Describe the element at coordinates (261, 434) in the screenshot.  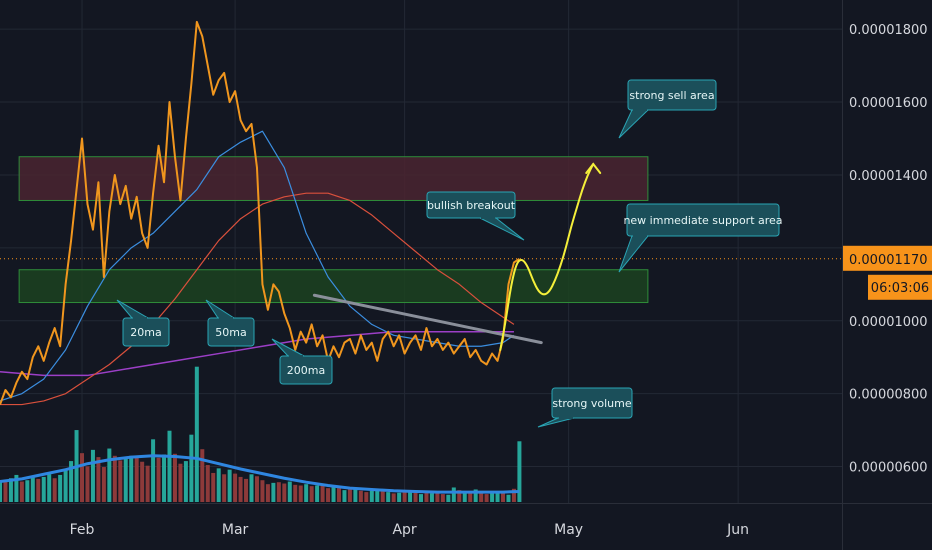
I see `volume-histogram` at that location.